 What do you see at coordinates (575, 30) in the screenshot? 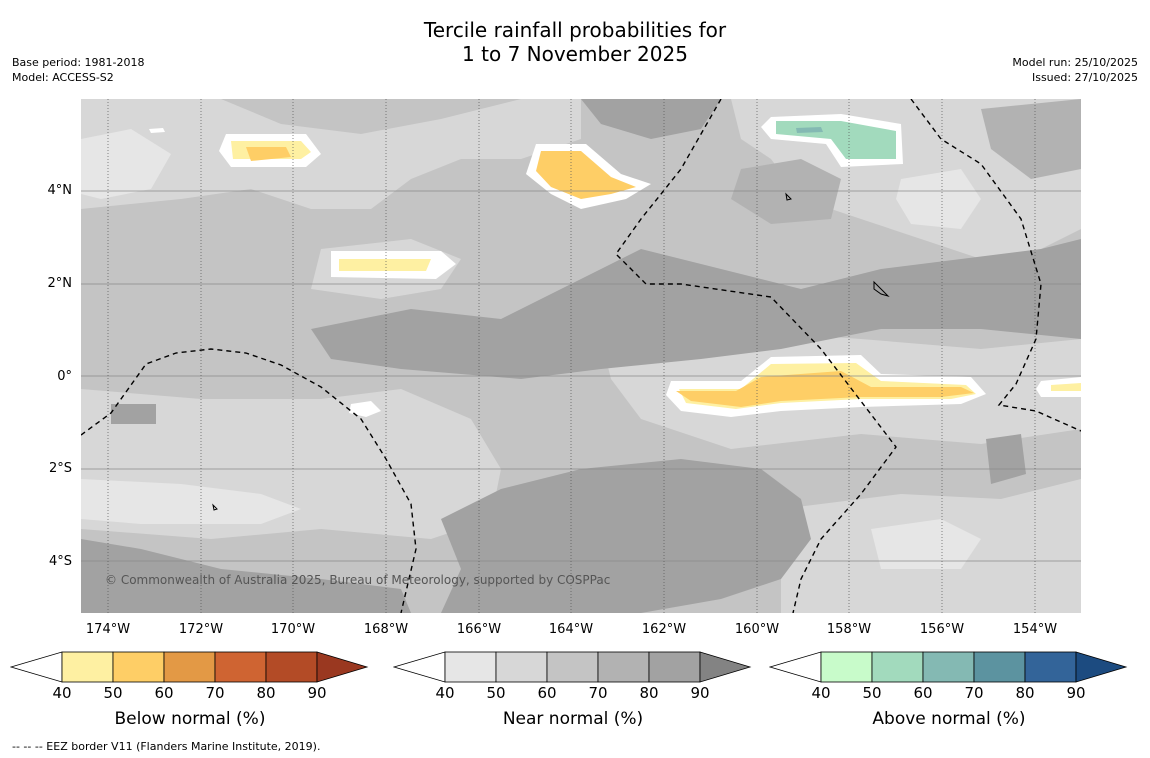
I see `title-line-1: Tercile rainfall probabilities for` at bounding box center [575, 30].